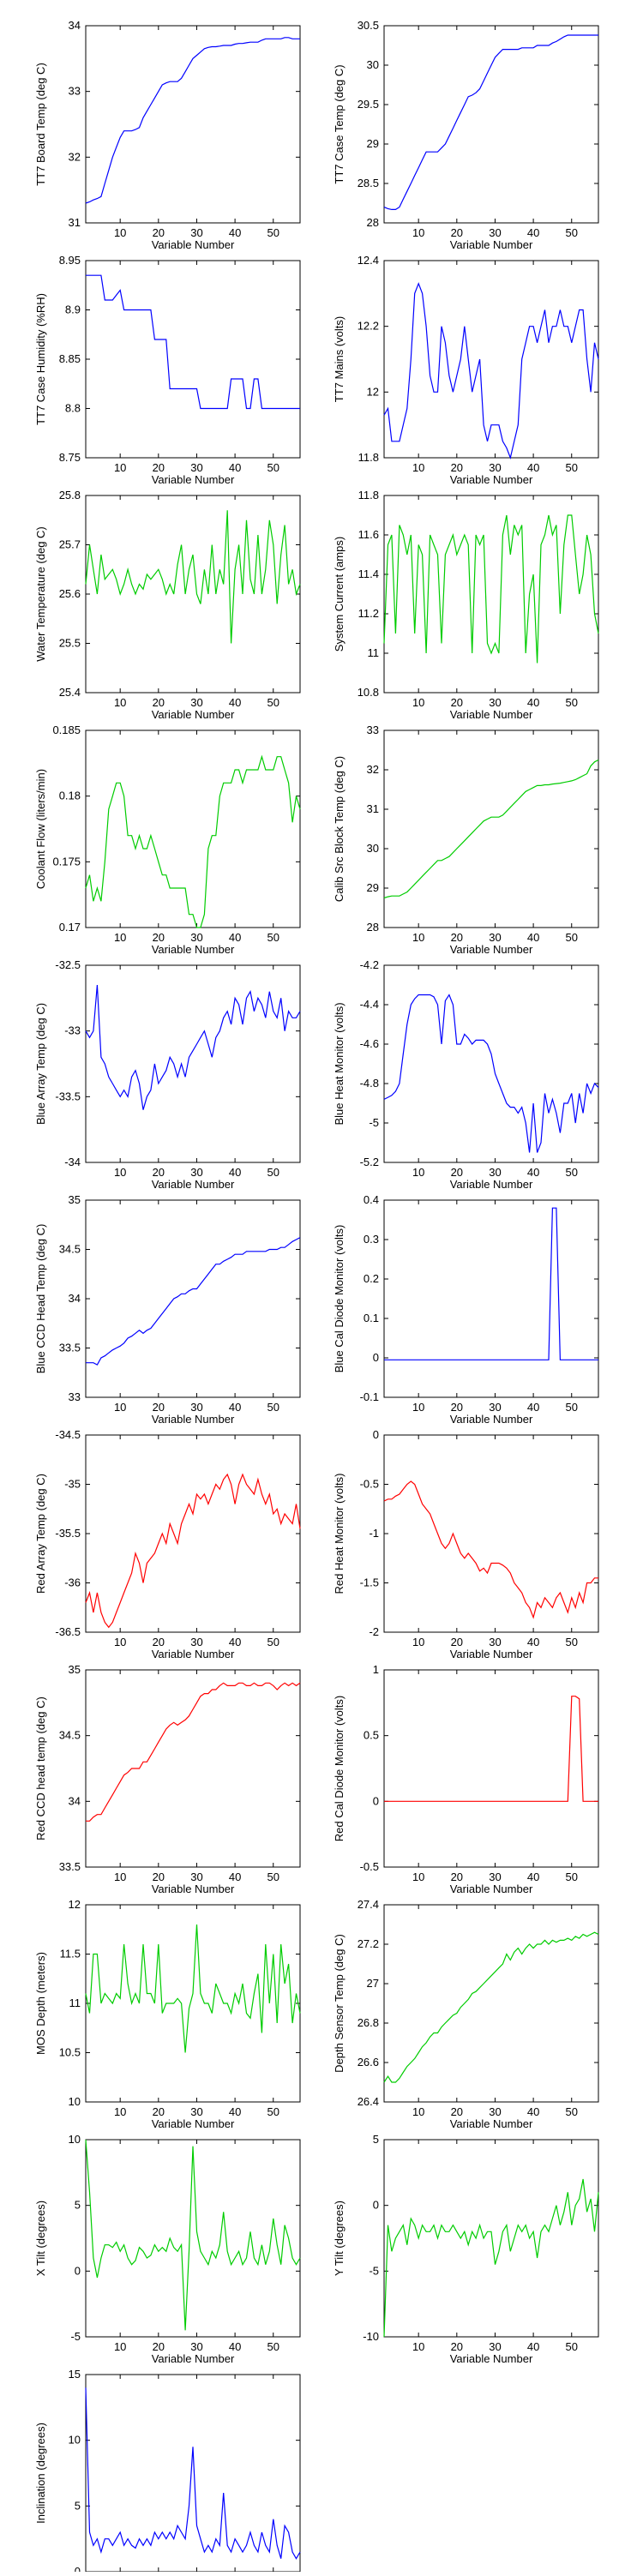  What do you see at coordinates (72, 1030) in the screenshot?
I see `y-tick-label: -33` at bounding box center [72, 1030].